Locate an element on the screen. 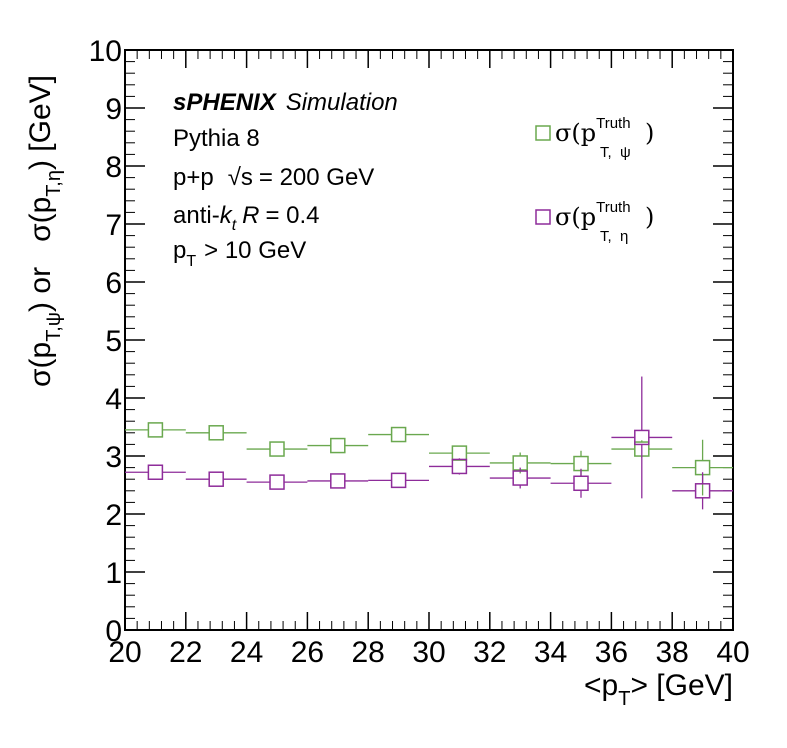 The width and height of the screenshot is (787, 748). y-axis-title-sub1: T,ψ is located at coordinates (54, 327).